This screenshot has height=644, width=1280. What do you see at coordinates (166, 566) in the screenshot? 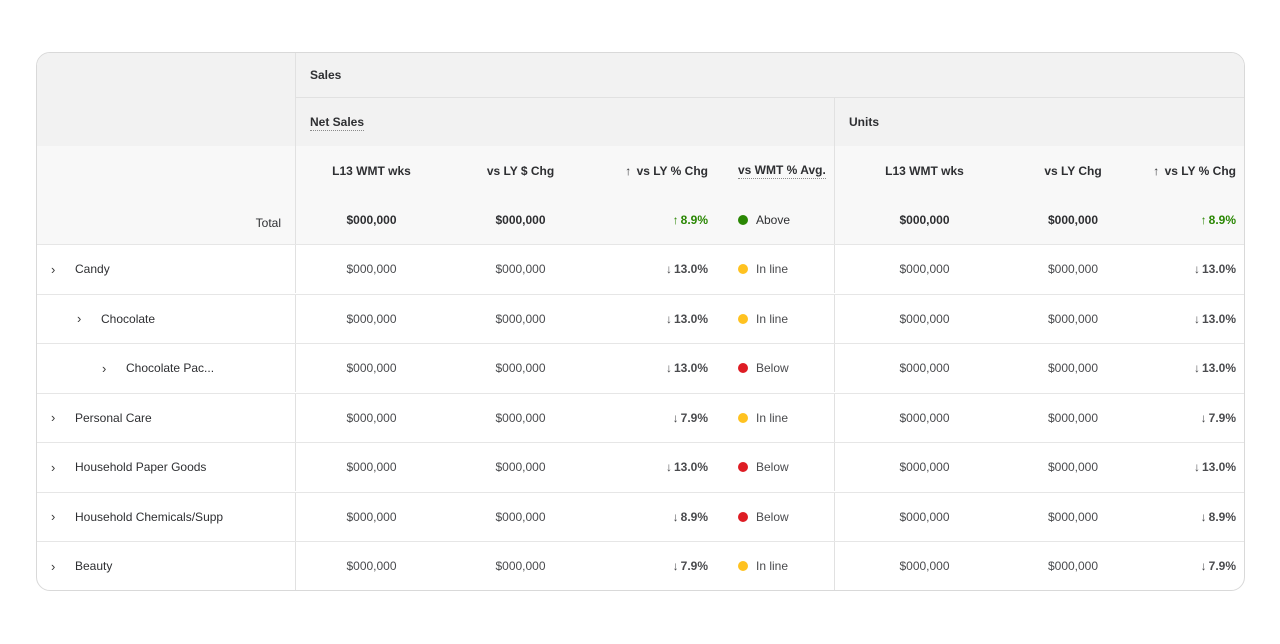
I see `row-label-cell: › Beauty` at bounding box center [166, 566].